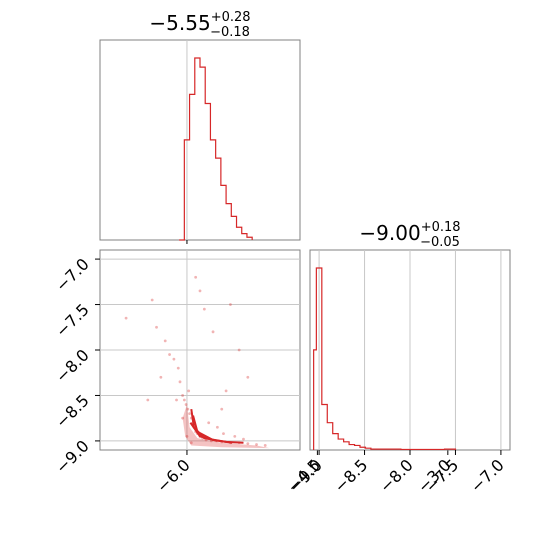 This screenshot has height=550, width=550. I want to click on y-tick-label: −7.5, so click(72, 320).